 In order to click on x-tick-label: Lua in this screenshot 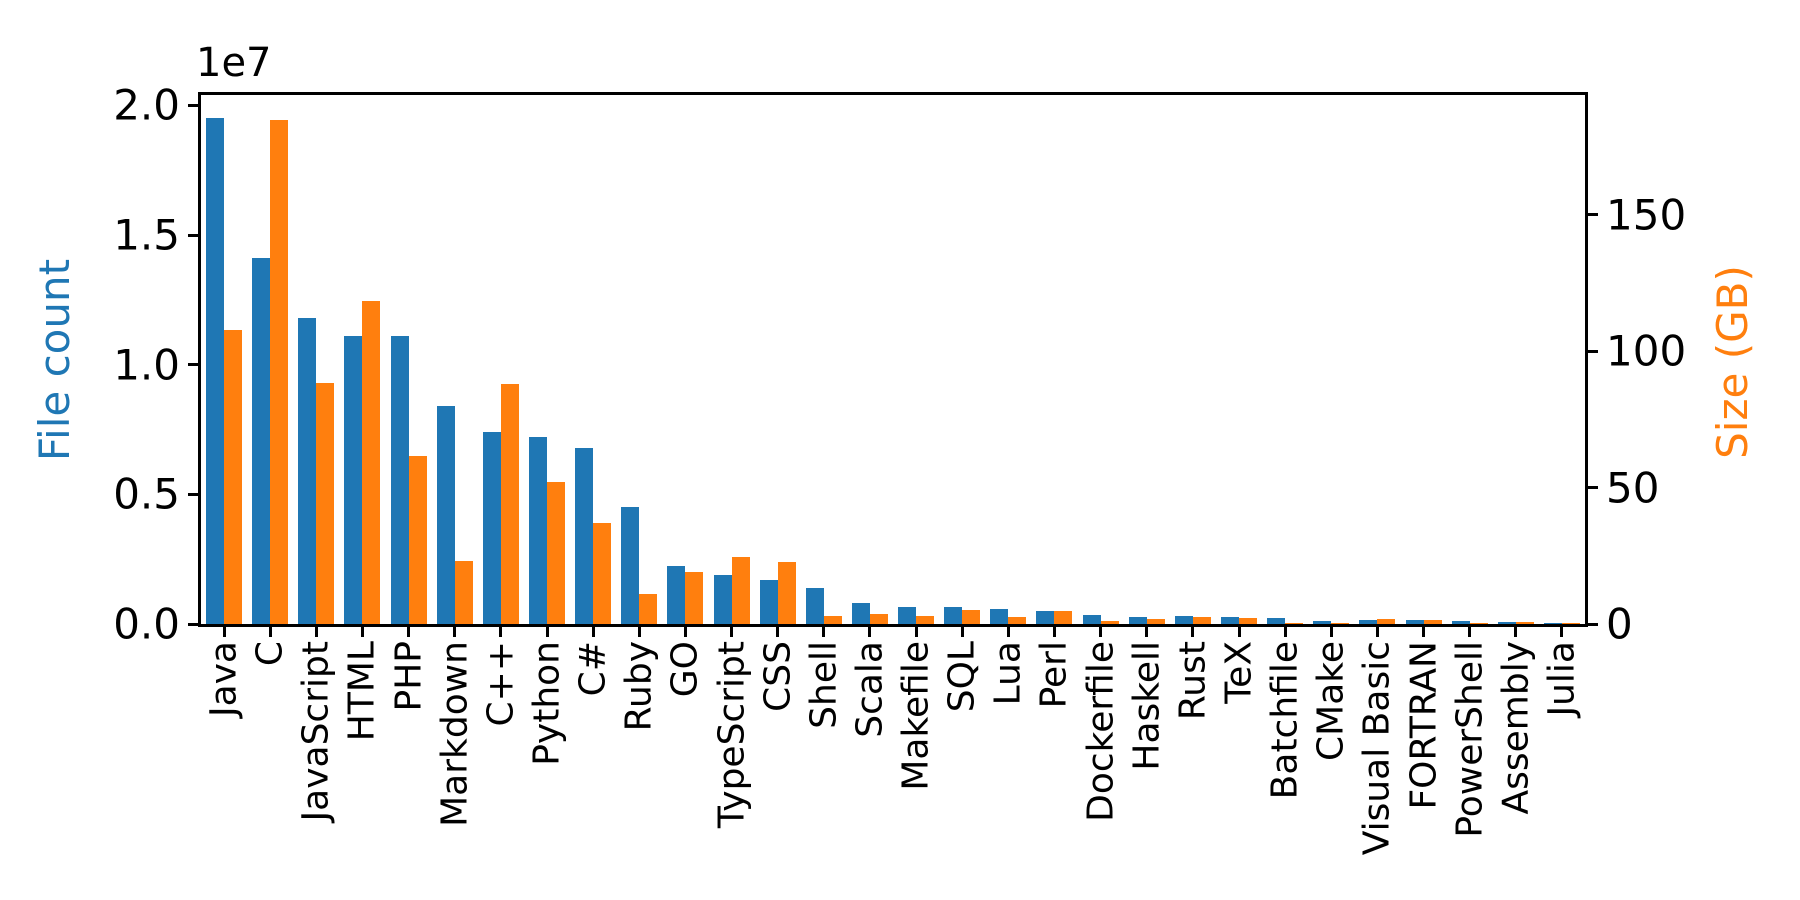, I will do `click(1008, 673)`.